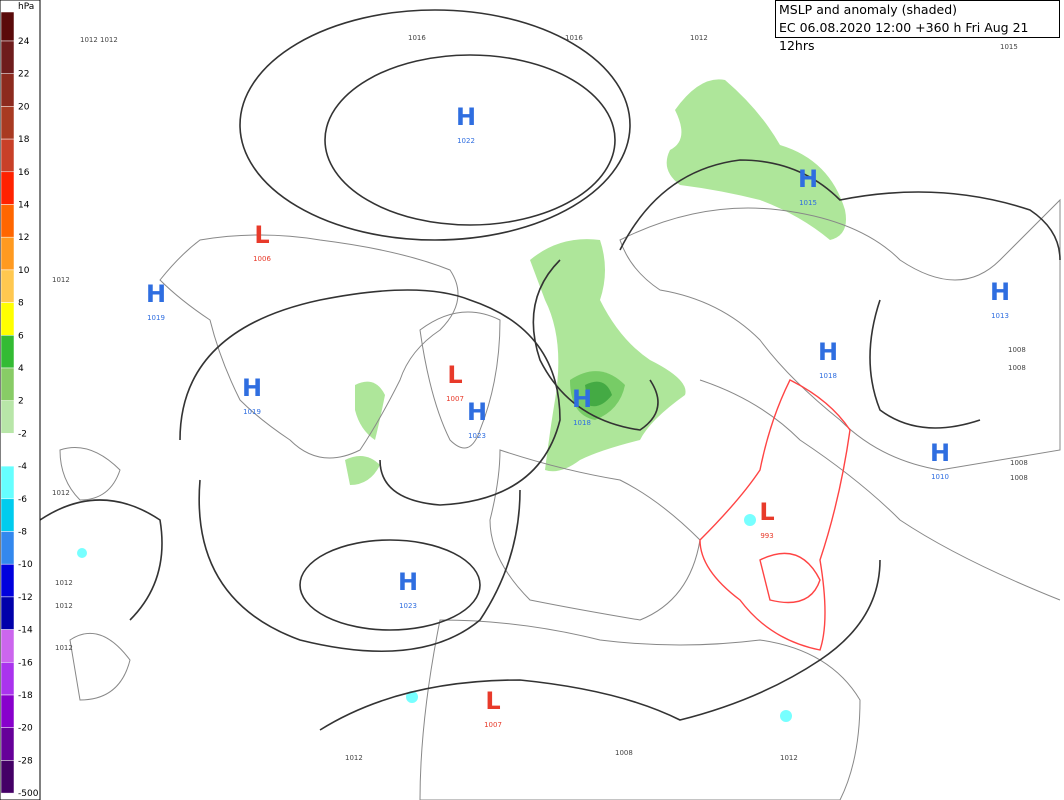 The width and height of the screenshot is (1064, 800). Describe the element at coordinates (25, 663) in the screenshot. I see `colorbar-label: -16` at that location.